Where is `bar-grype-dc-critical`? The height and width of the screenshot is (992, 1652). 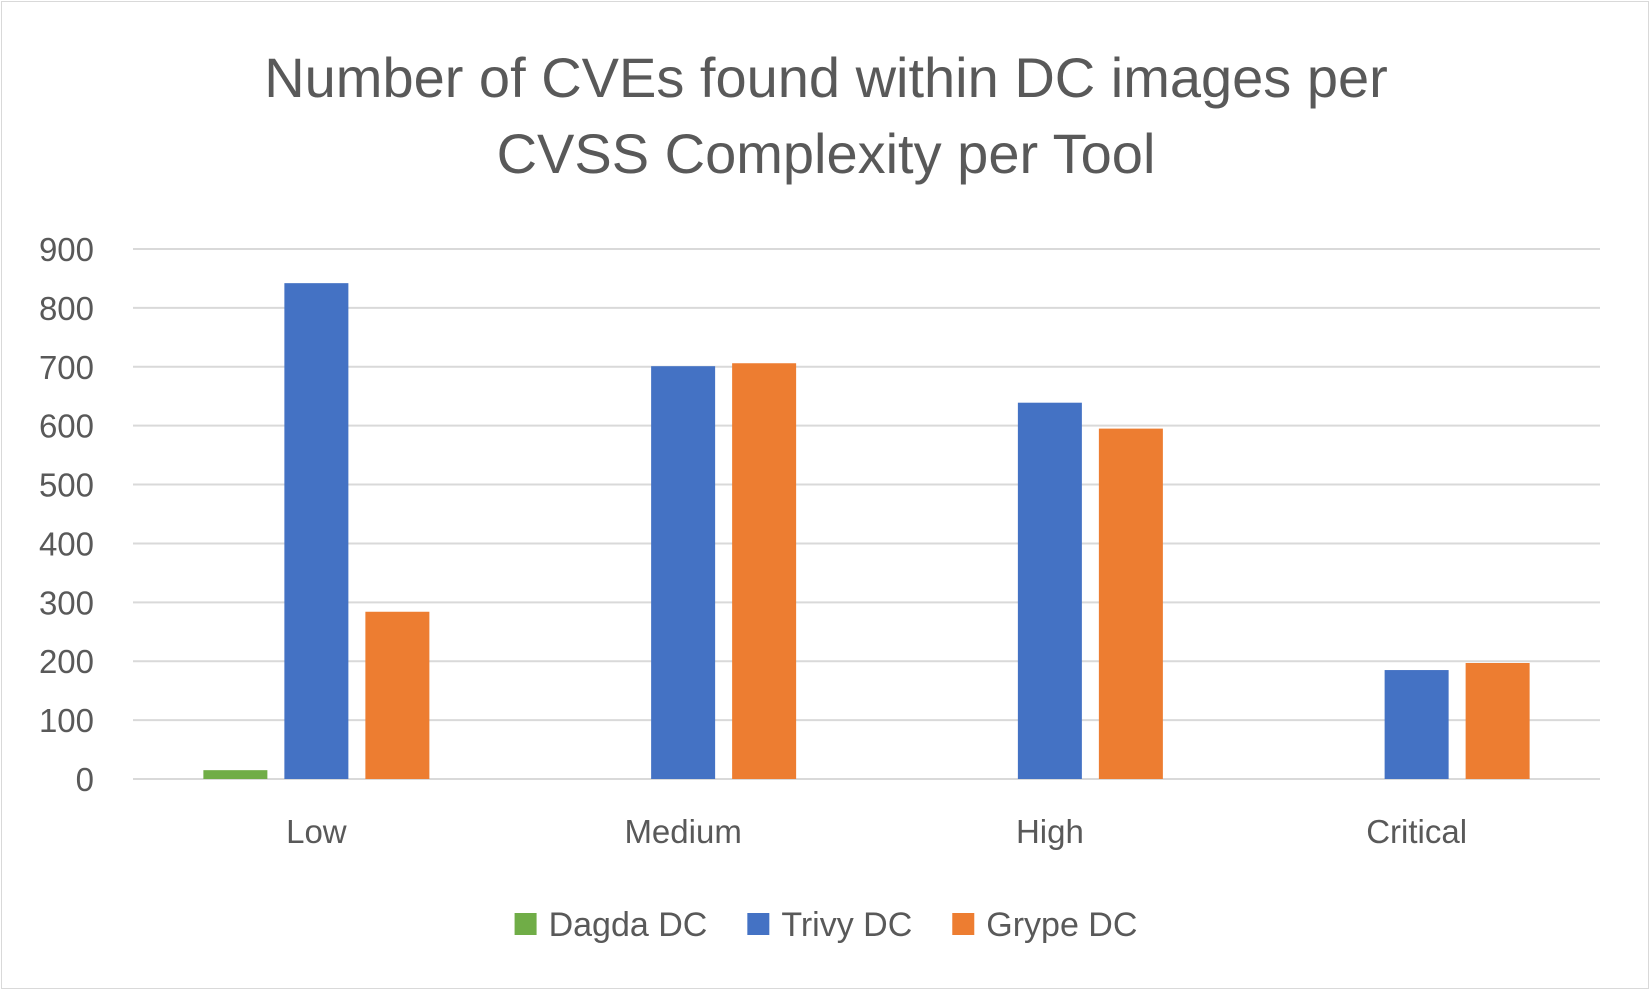 bar-grype-dc-critical is located at coordinates (1497, 720).